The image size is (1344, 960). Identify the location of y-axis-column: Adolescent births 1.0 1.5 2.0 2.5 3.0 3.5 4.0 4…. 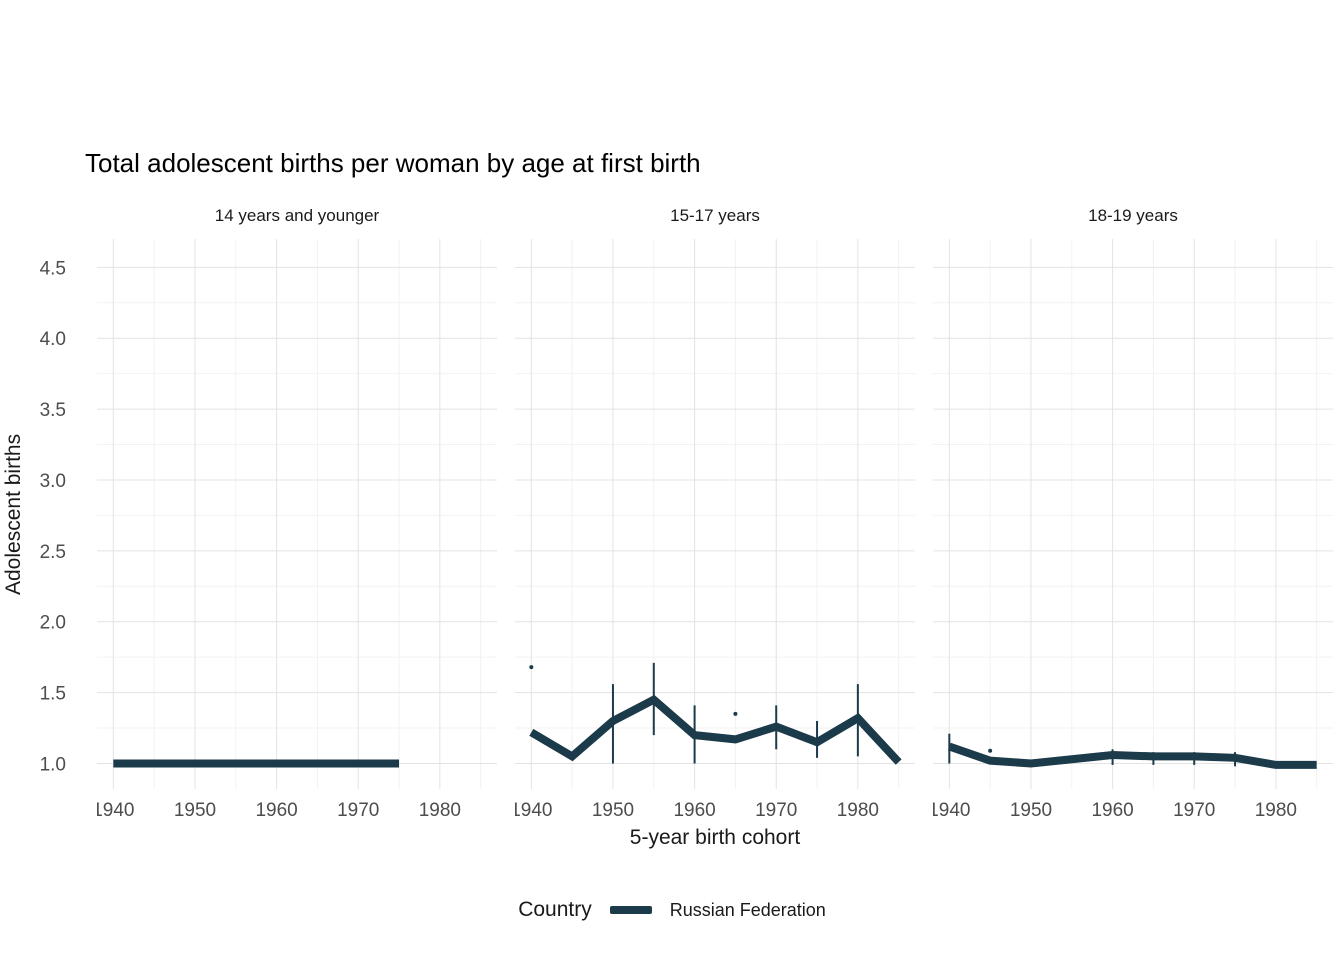
(48, 514).